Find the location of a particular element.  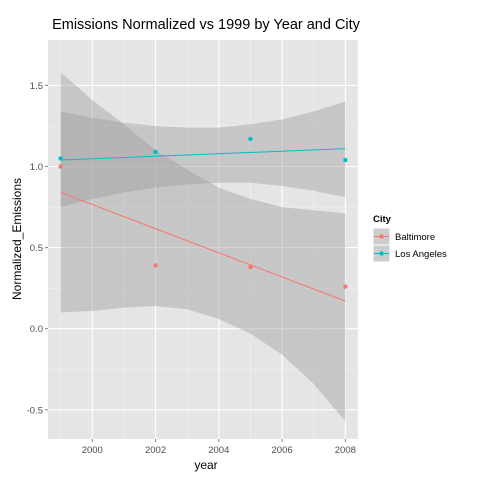

legend: City Baltimore Los Angeles is located at coordinates (409, 238).